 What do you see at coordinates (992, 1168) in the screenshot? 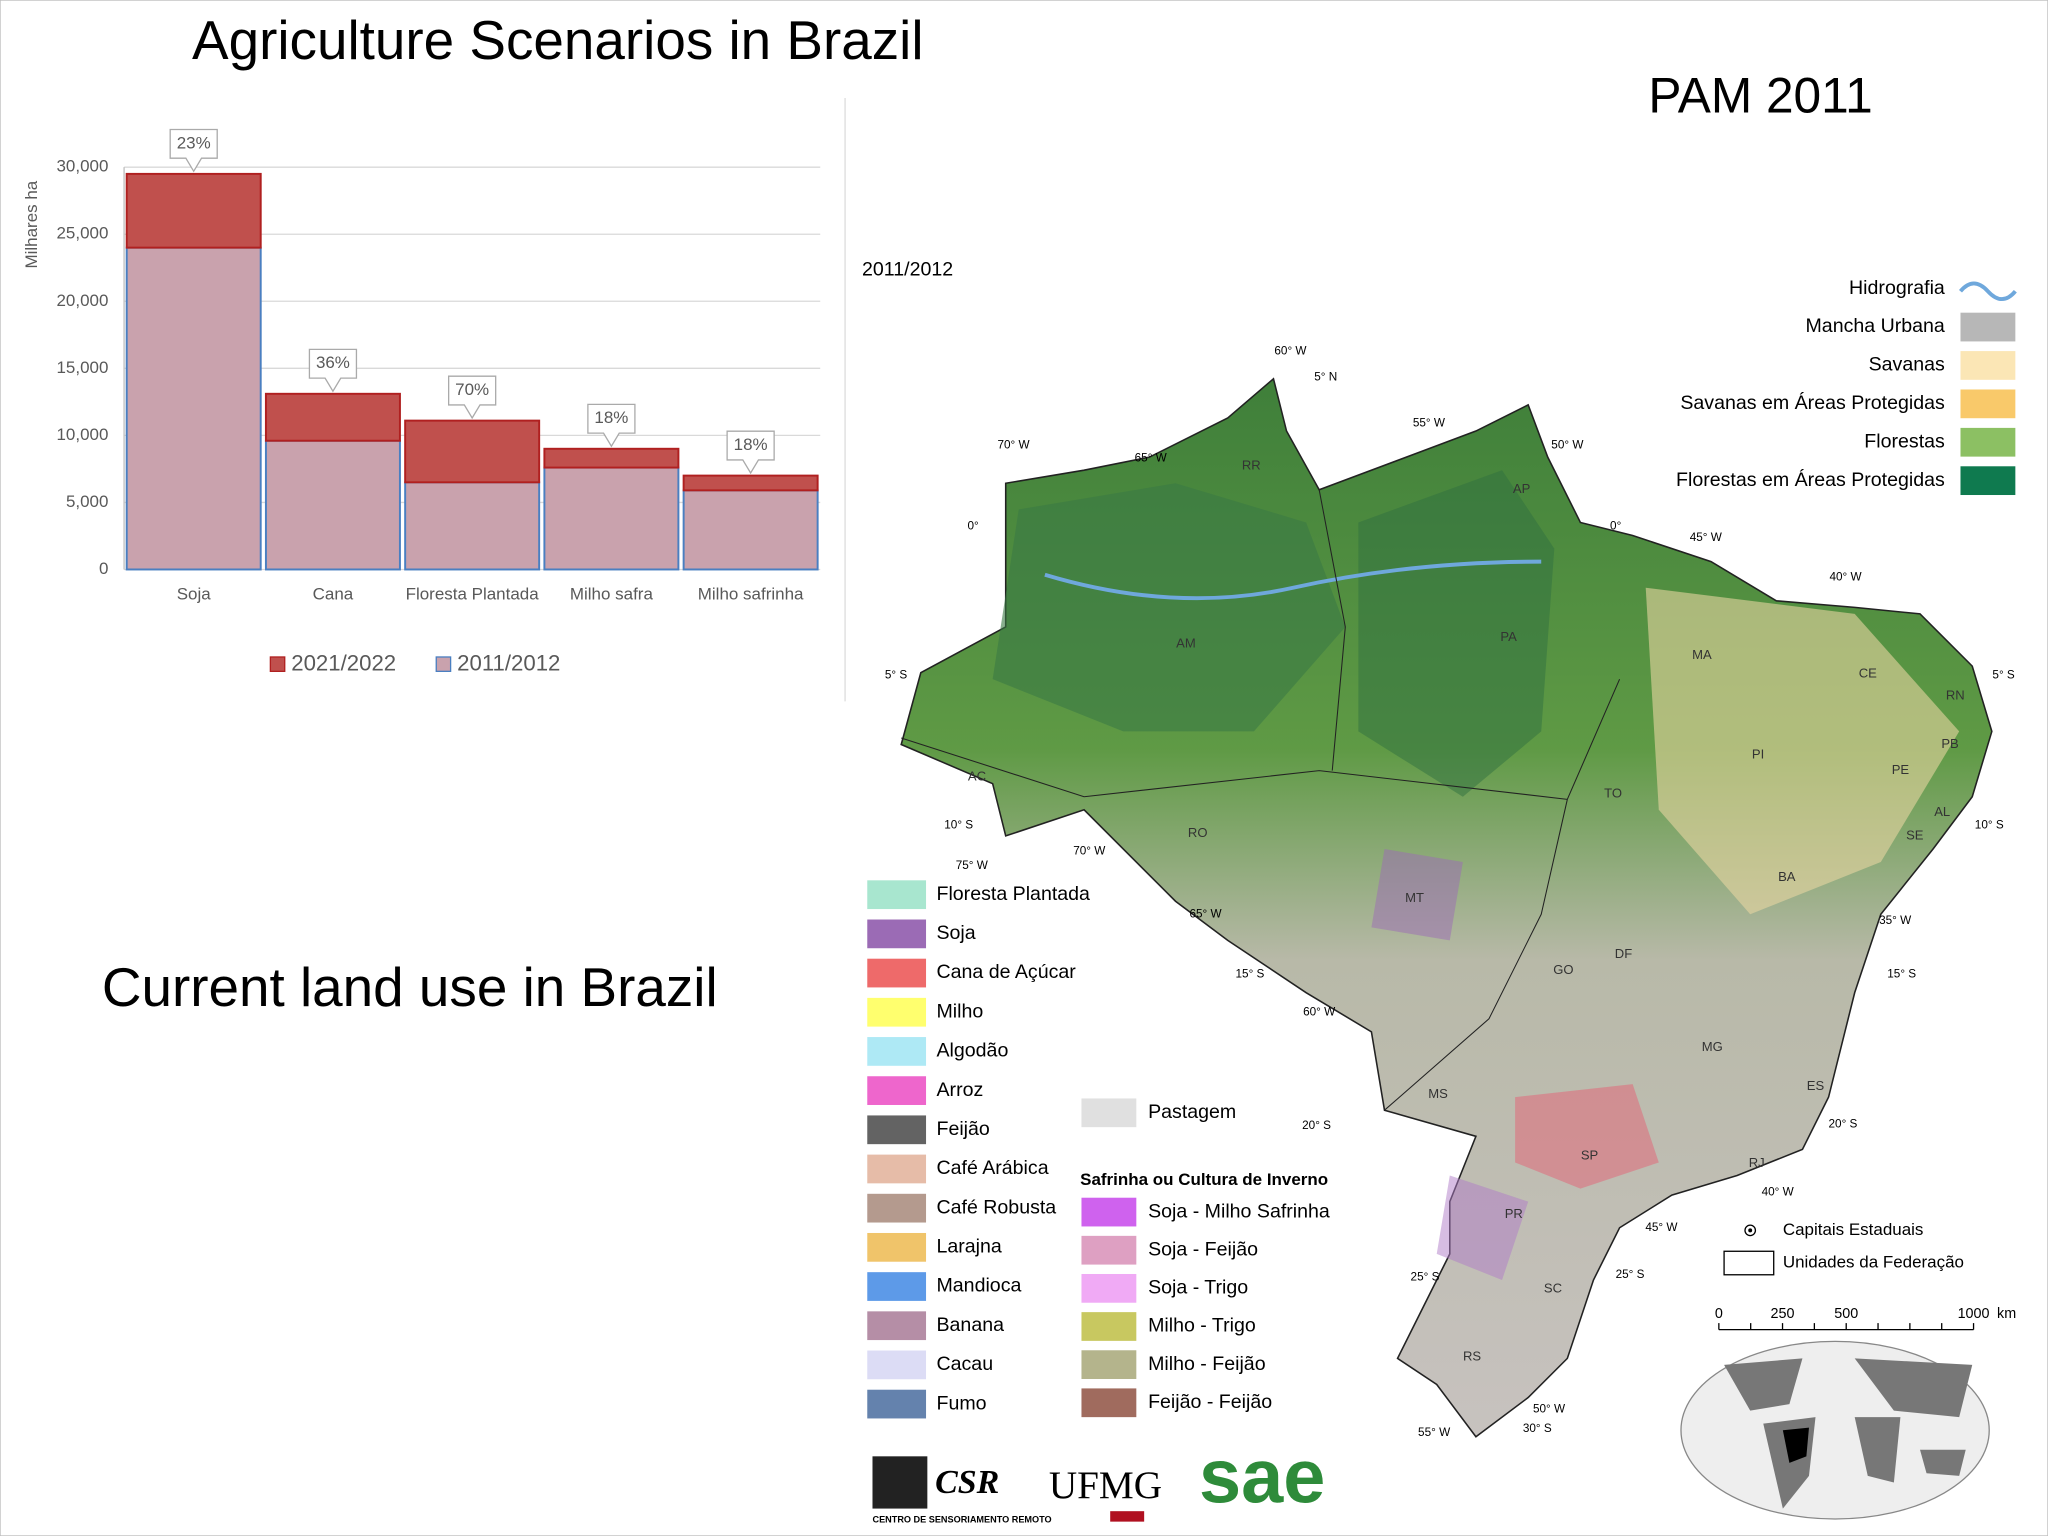
I see `legend-label: Café Arábica` at bounding box center [992, 1168].